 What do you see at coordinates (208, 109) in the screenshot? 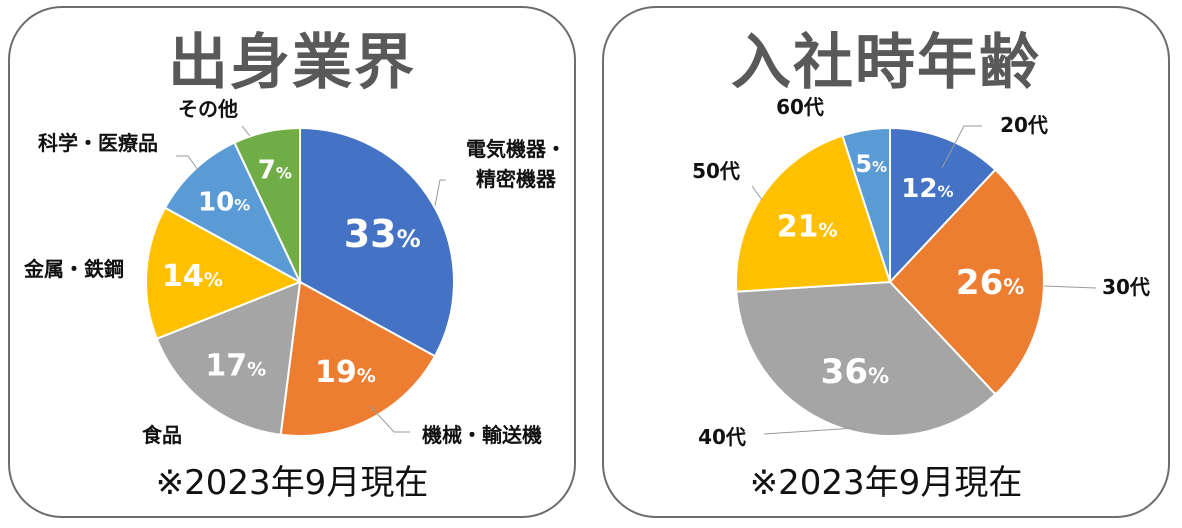
I see `industry-slice-5-category-label: その他` at bounding box center [208, 109].